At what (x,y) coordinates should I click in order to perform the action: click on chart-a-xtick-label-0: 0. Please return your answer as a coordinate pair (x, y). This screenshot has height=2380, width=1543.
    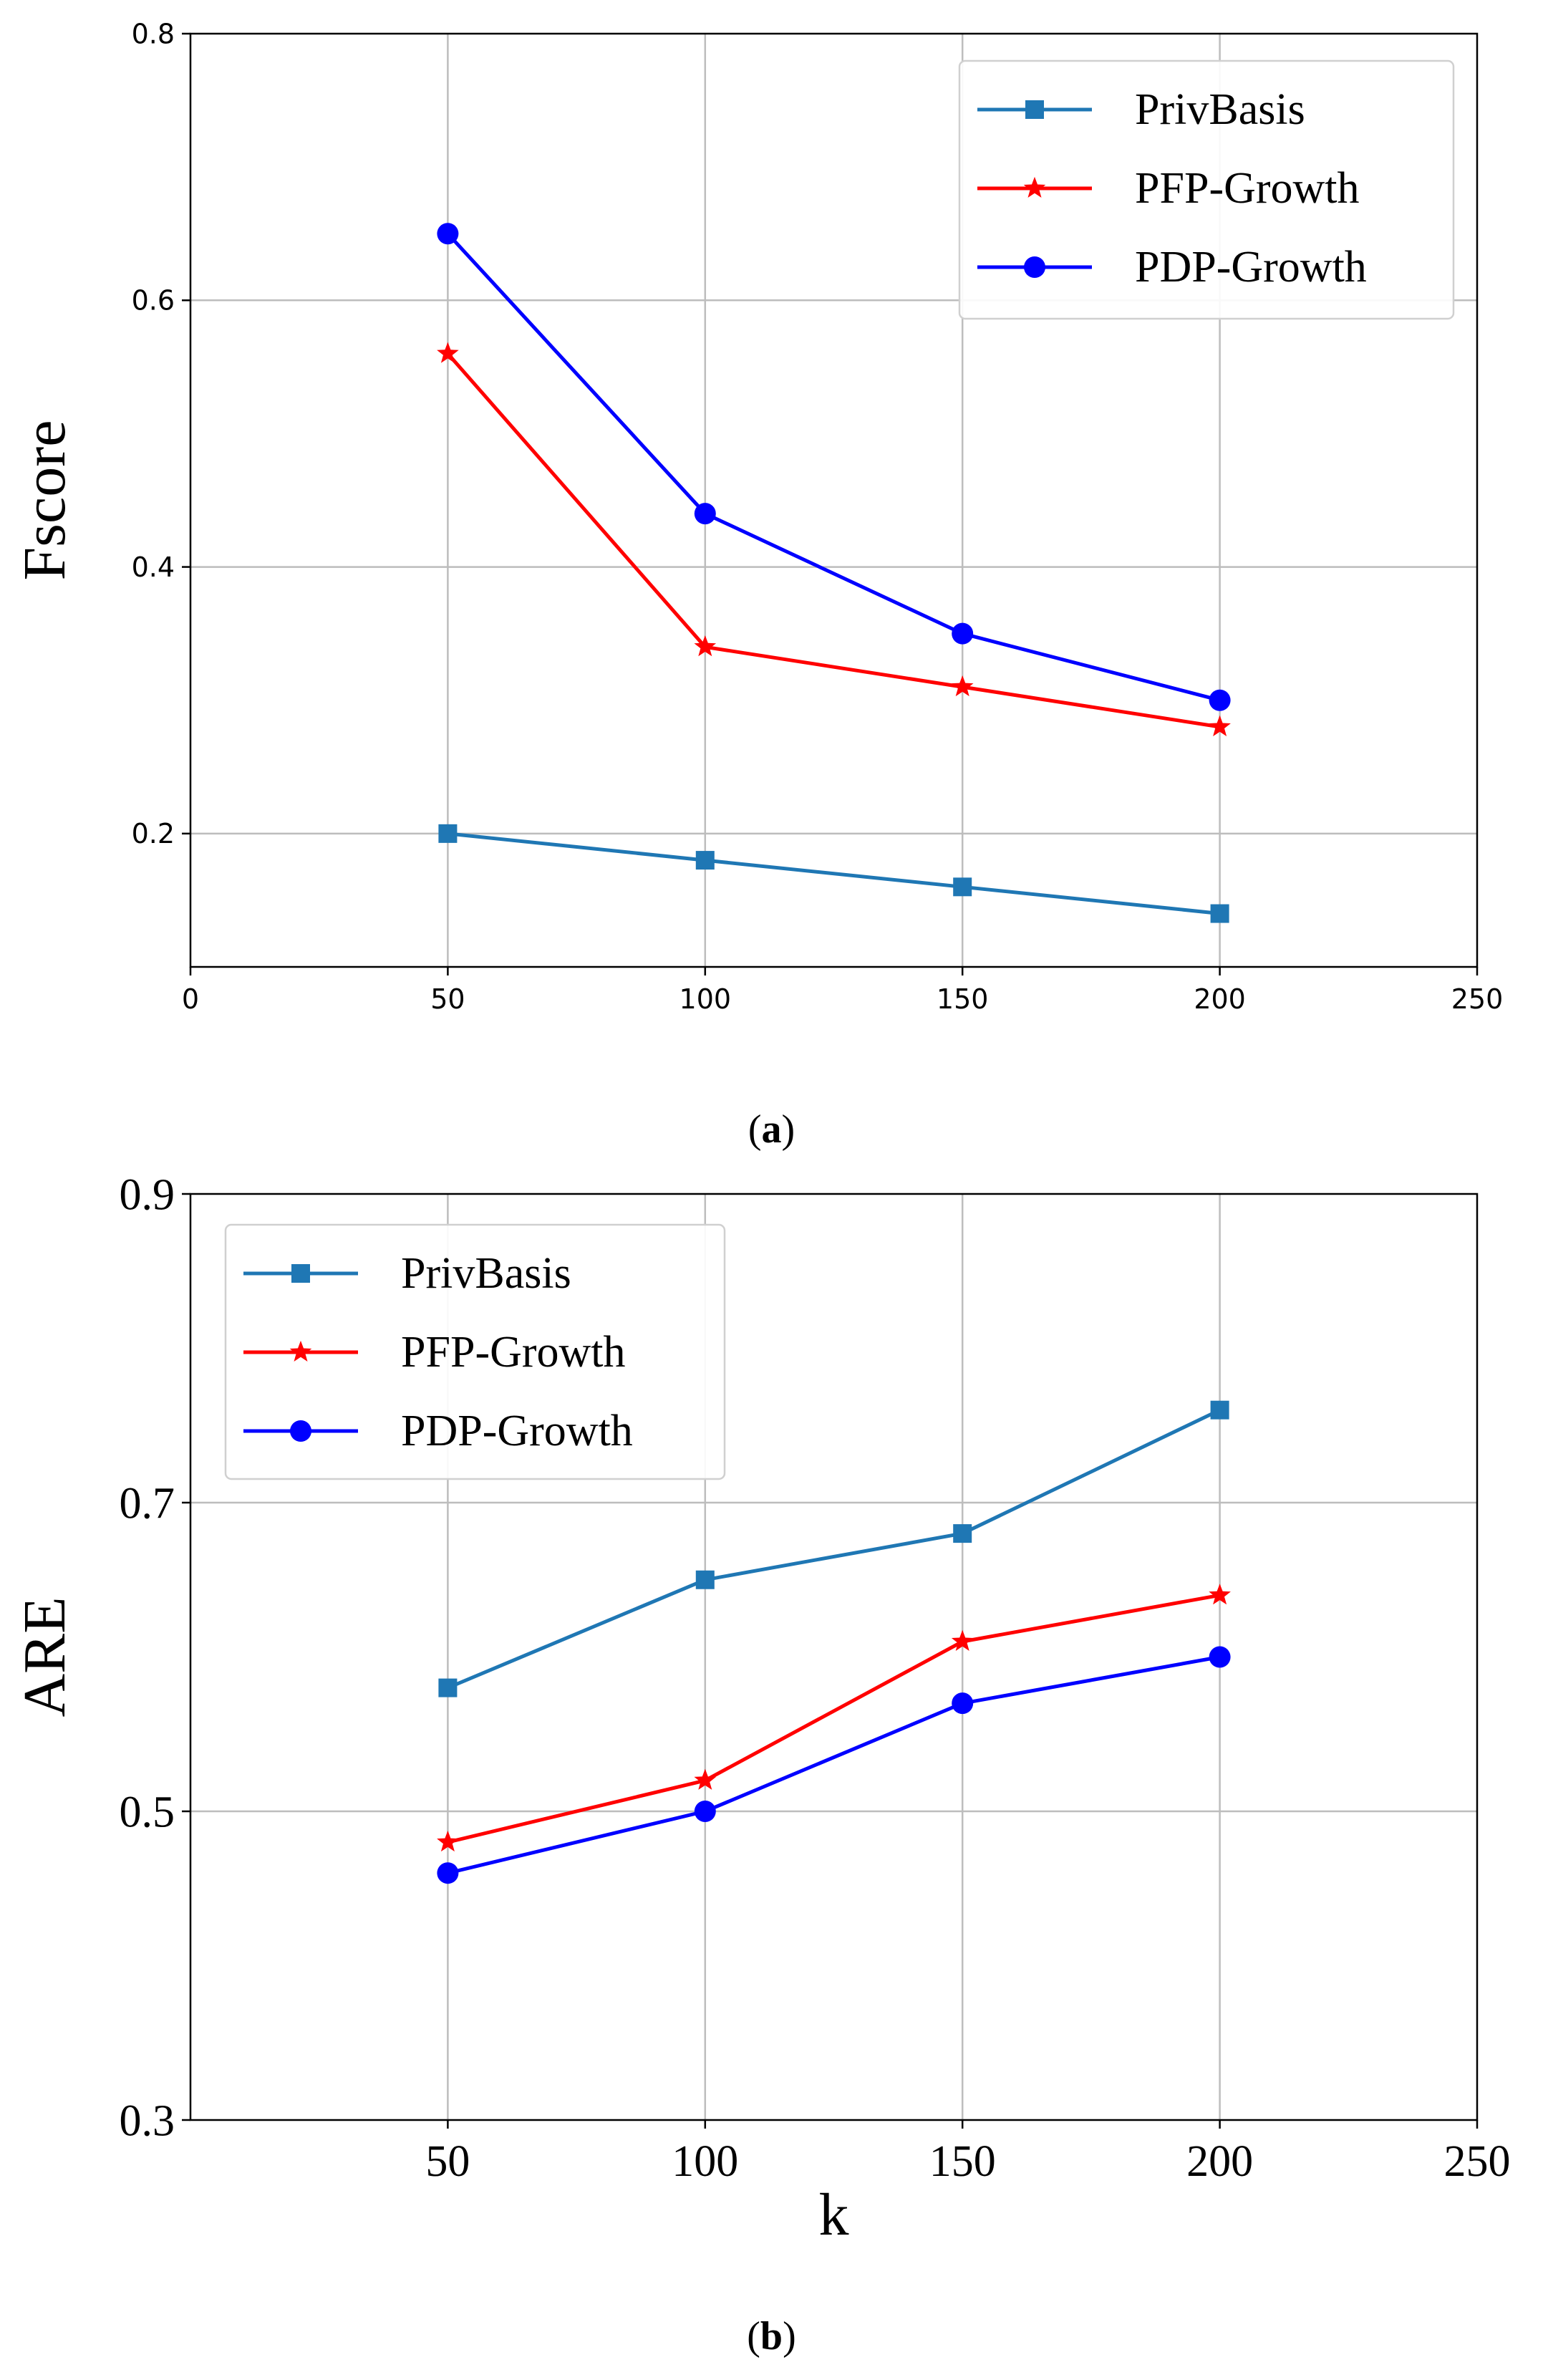
    Looking at the image, I should click on (190, 999).